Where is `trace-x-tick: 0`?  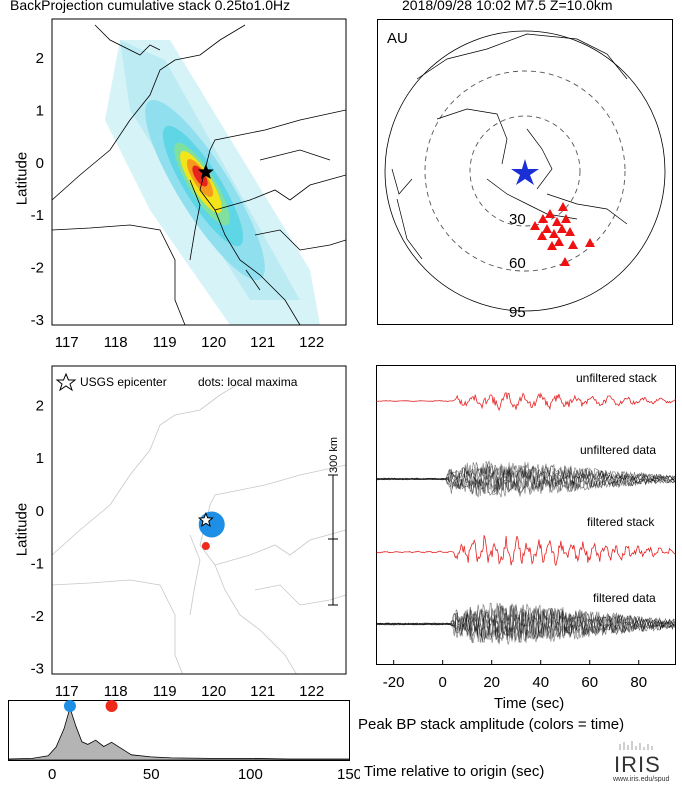
trace-x-tick: 0 is located at coordinates (443, 682).